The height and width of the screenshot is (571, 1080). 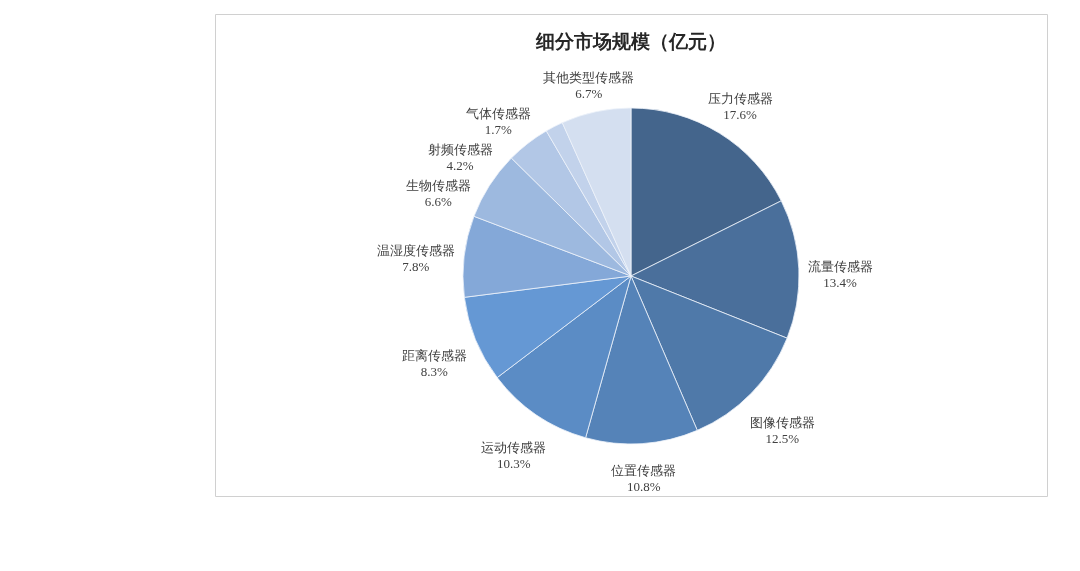 What do you see at coordinates (840, 267) in the screenshot?
I see `slice-label: 流量传感器` at bounding box center [840, 267].